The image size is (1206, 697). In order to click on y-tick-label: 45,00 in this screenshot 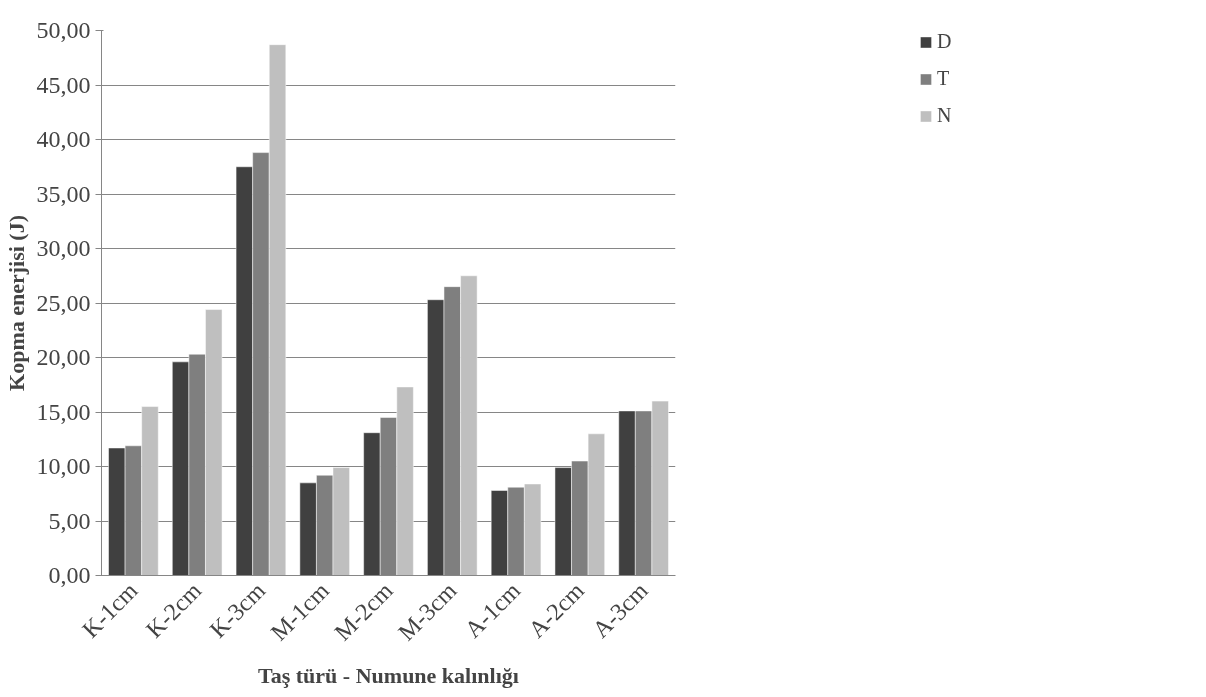, I will do `click(63, 84)`.